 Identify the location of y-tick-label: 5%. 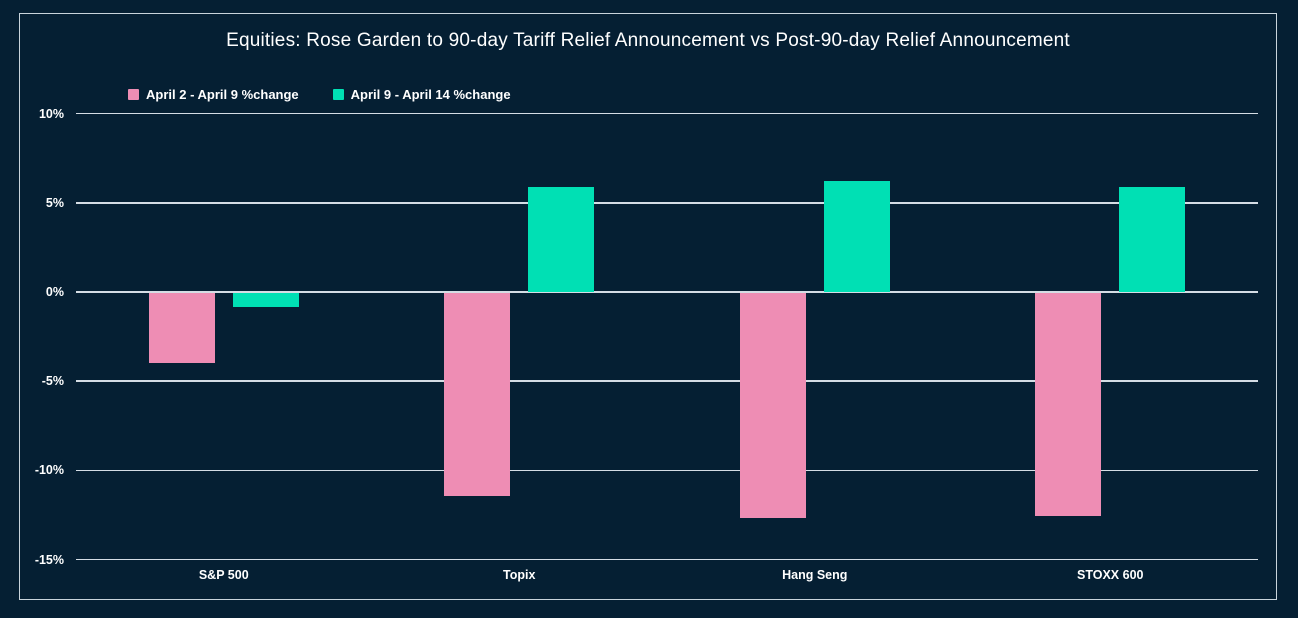
(54, 202).